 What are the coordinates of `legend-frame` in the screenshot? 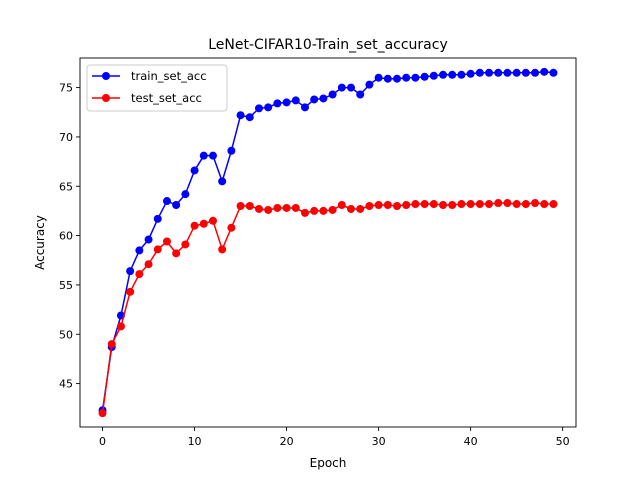 It's located at (157, 88).